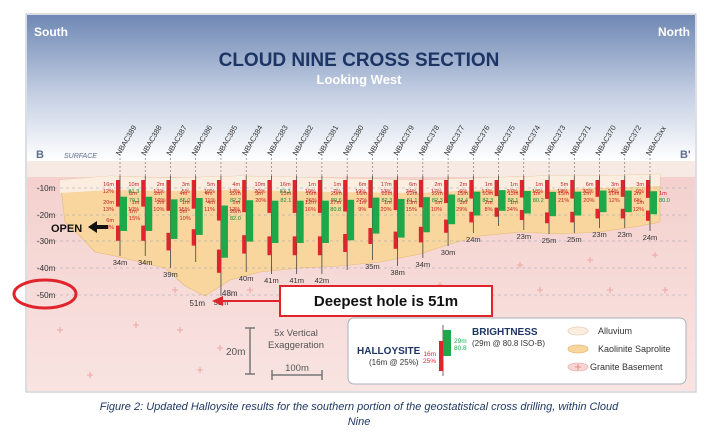 The width and height of the screenshot is (718, 448). Describe the element at coordinates (296, 280) in the screenshot. I see `hole-depth-label: 41m` at that location.